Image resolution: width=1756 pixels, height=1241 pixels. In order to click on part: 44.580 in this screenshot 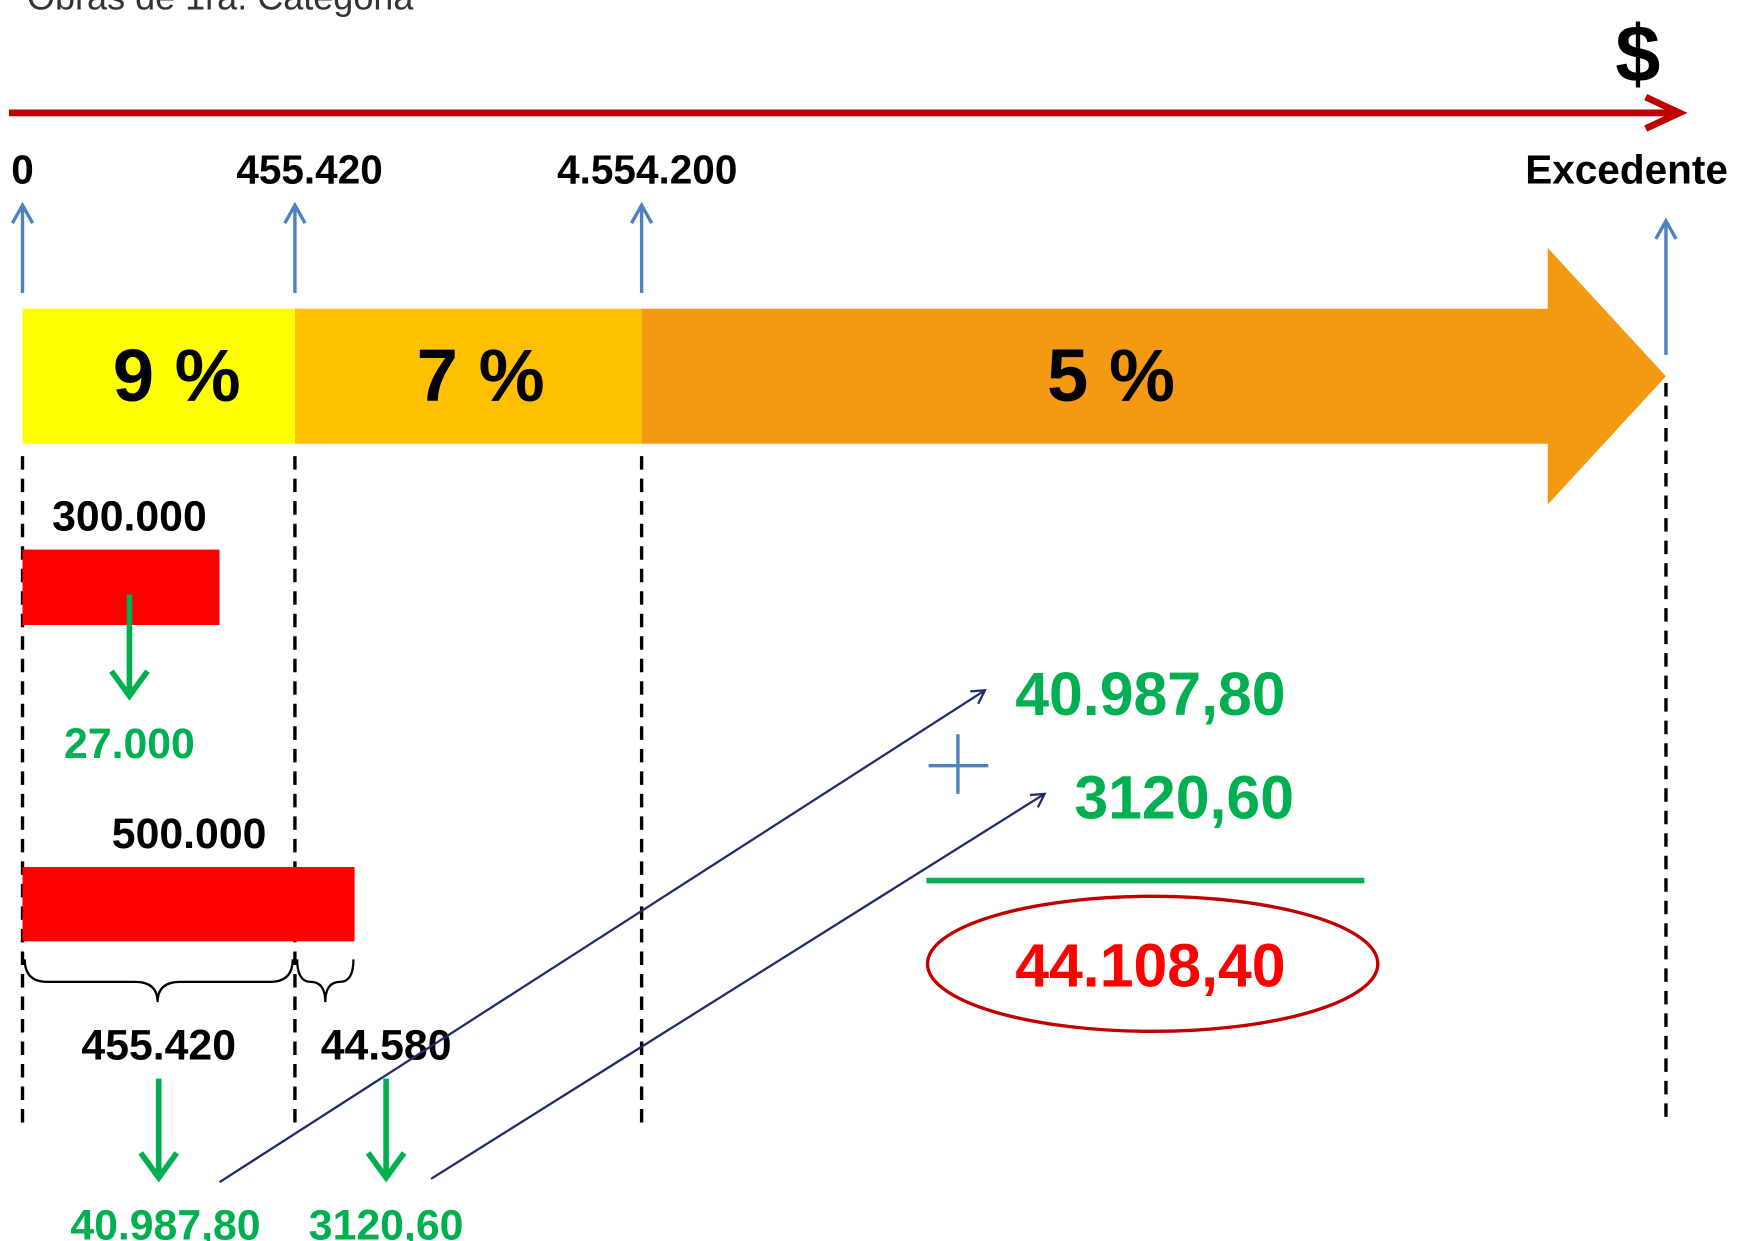, I will do `click(386, 1046)`.